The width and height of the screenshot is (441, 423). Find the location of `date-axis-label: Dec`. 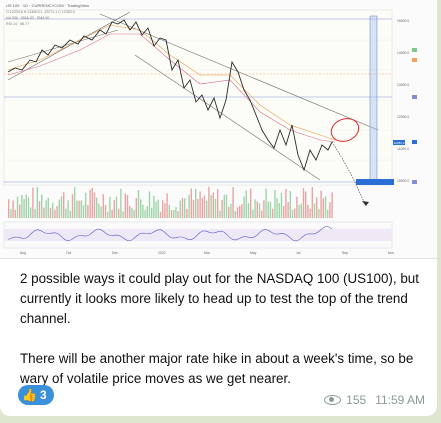

date-axis-label: Dec is located at coordinates (115, 253).